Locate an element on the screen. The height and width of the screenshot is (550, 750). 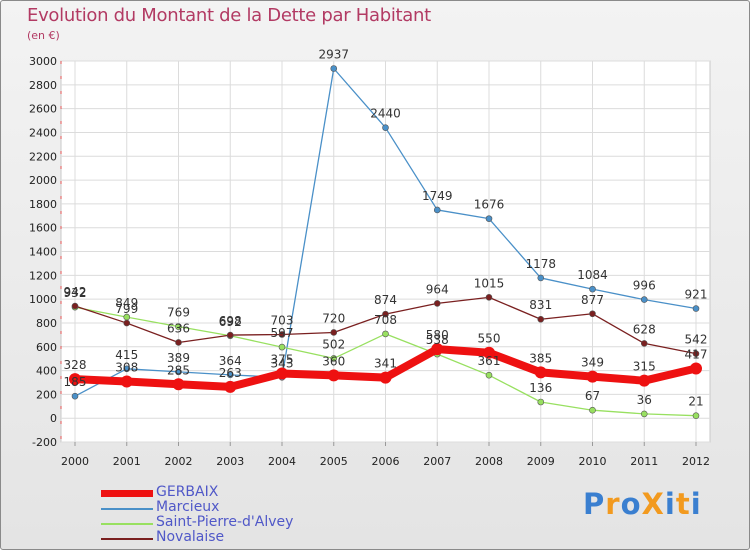
data-label-novalaise: 799 is located at coordinates (126, 309).